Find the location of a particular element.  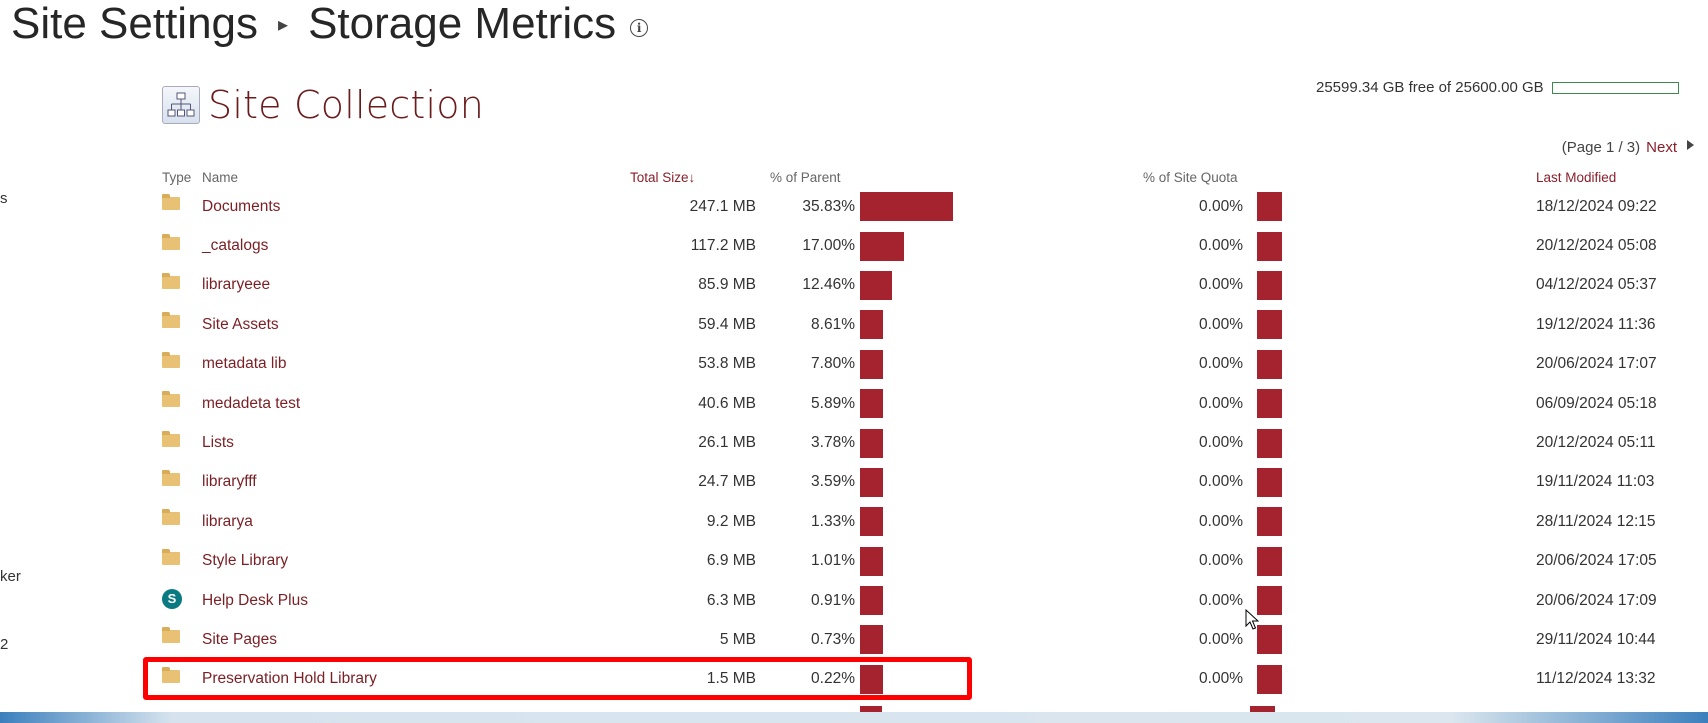

column-header-total-size: Total Size↓ is located at coordinates (700, 177).